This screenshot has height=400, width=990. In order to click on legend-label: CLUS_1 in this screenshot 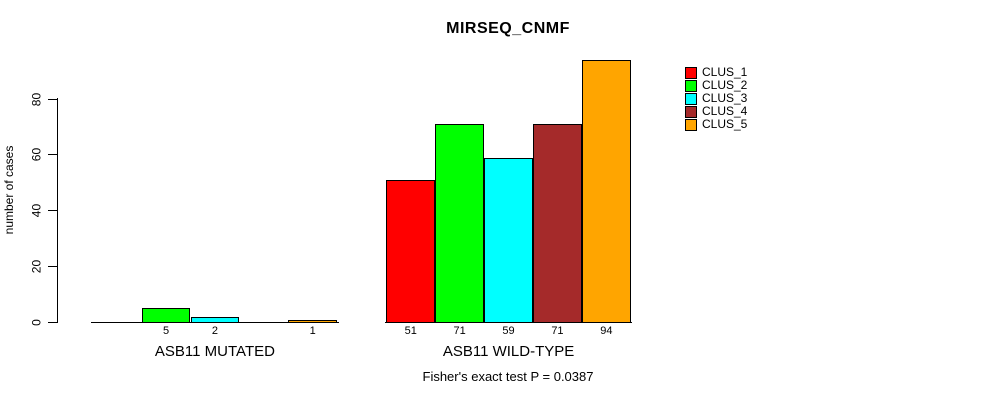, I will do `click(725, 72)`.